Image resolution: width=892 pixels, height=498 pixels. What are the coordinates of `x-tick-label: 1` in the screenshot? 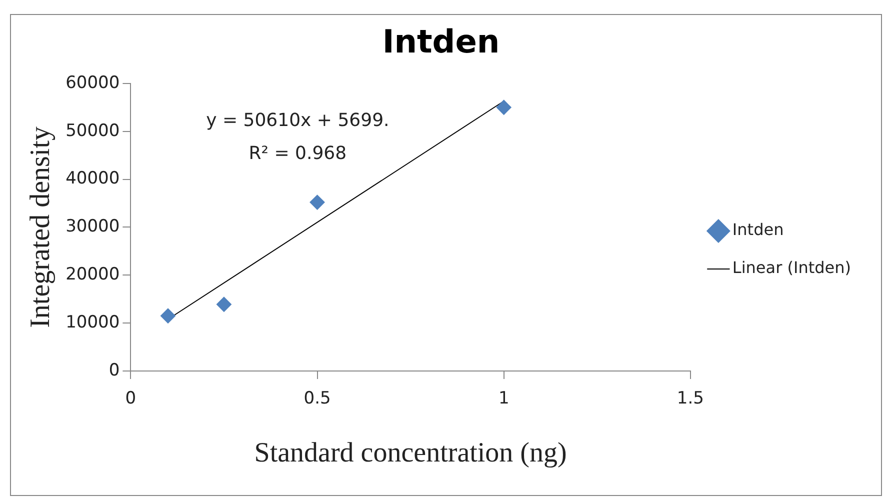 It's located at (504, 398).